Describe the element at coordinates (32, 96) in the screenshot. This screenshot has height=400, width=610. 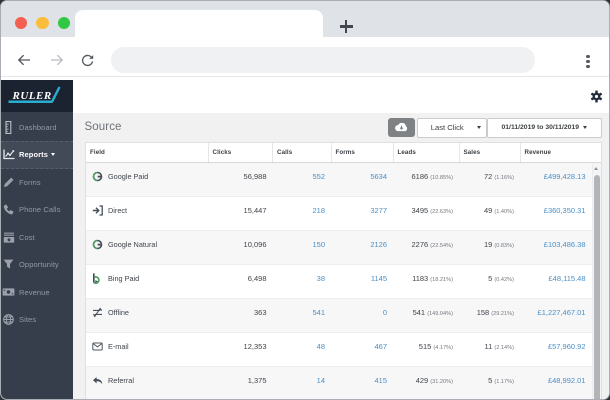
I see `svg-text: RULER` at that location.